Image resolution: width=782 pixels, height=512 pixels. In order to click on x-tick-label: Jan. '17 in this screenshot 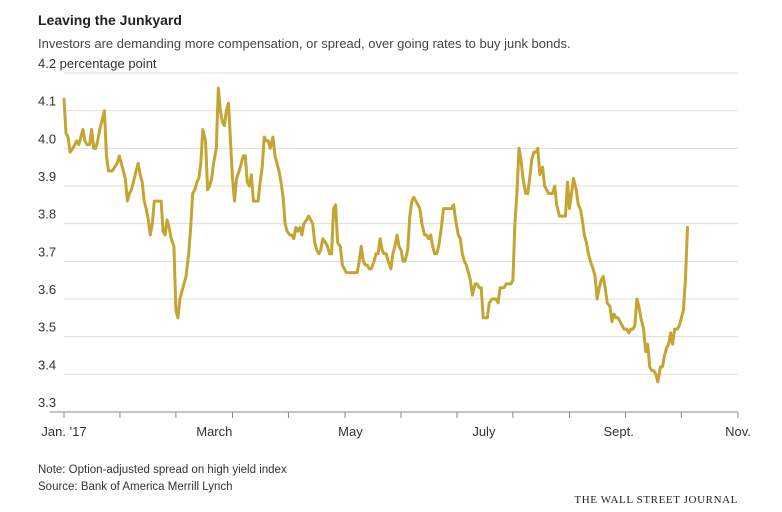, I will do `click(63, 431)`.